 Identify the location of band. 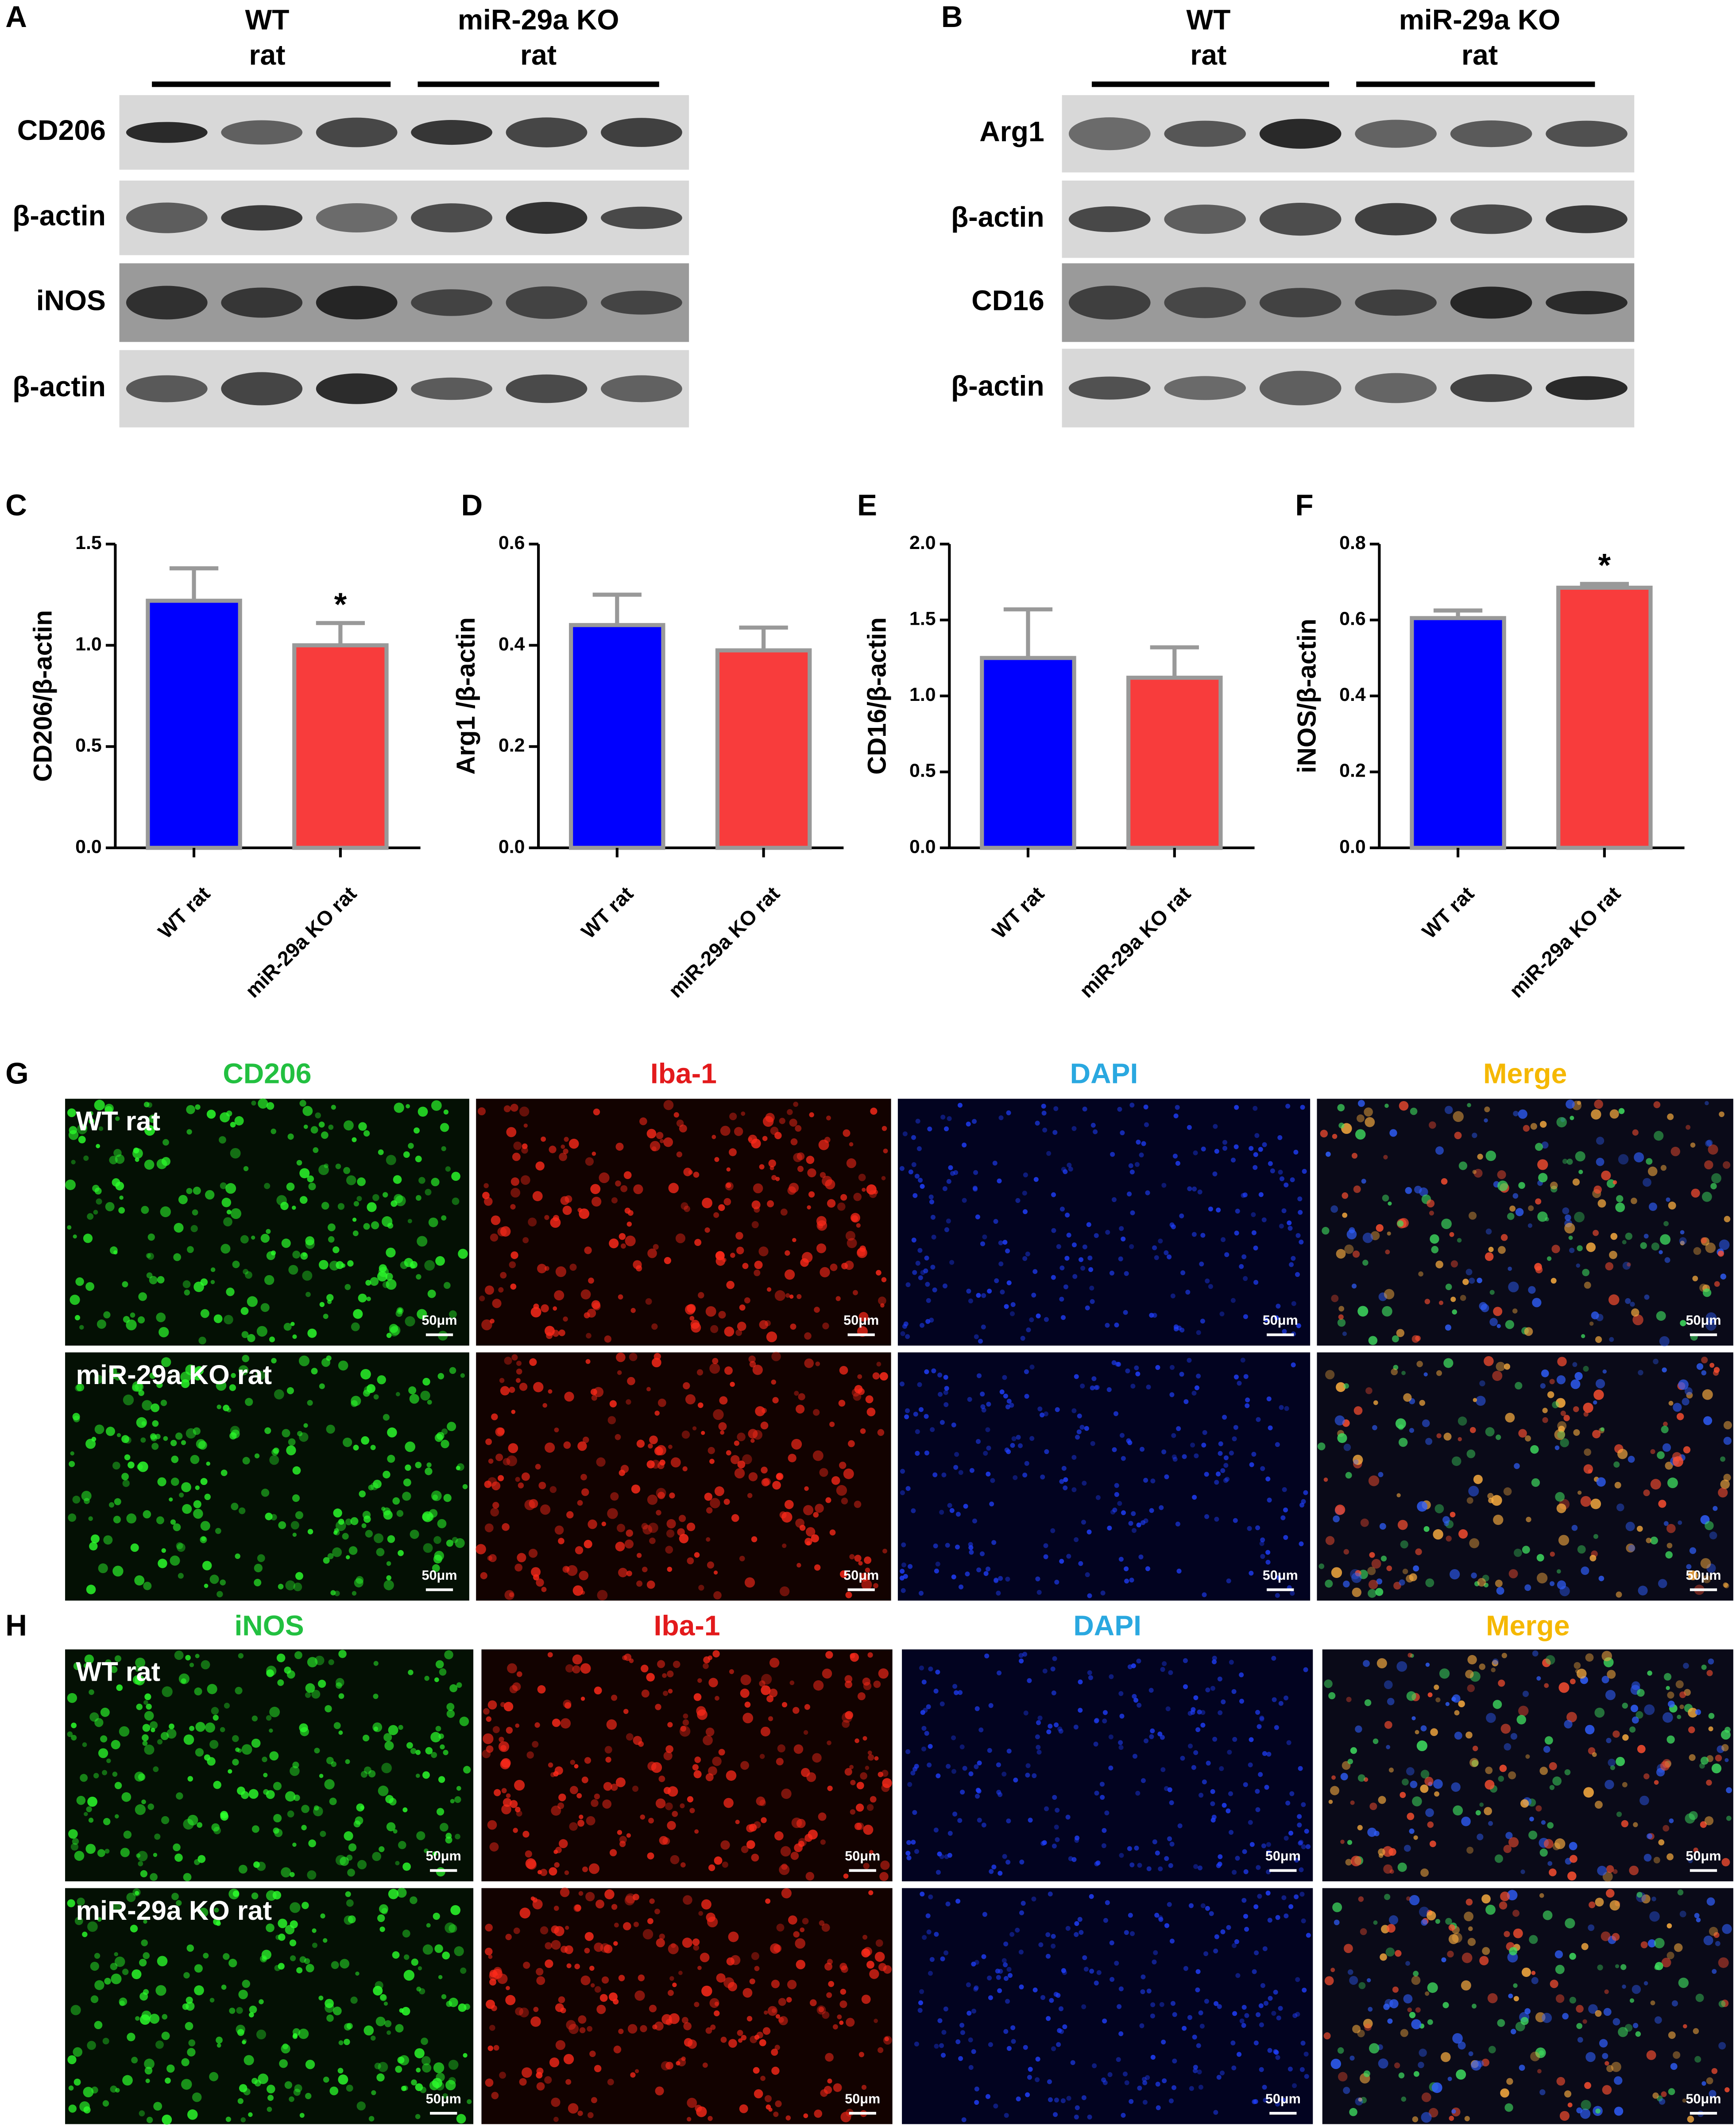
(547, 218).